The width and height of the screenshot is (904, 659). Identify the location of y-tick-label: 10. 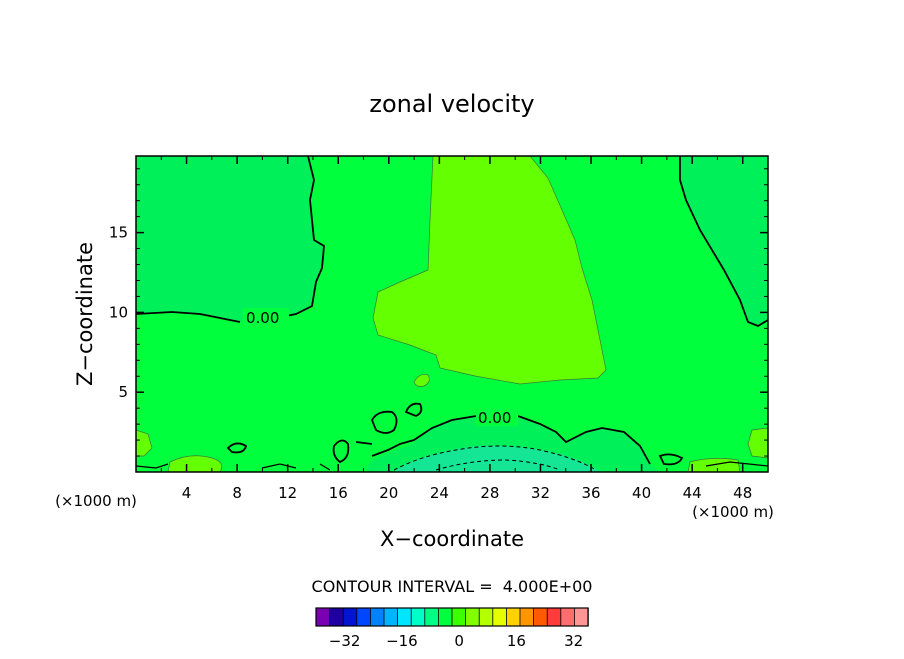
(118, 312).